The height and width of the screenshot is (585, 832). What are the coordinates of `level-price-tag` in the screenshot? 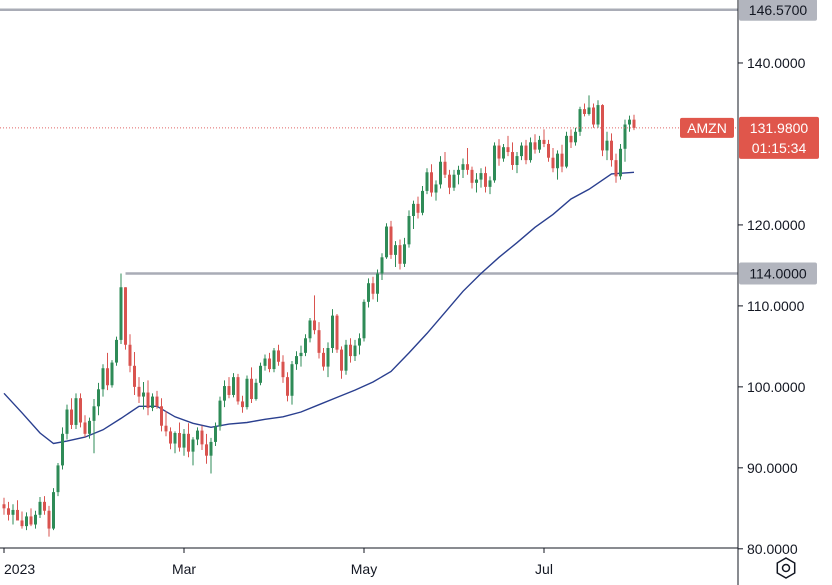 It's located at (778, 10).